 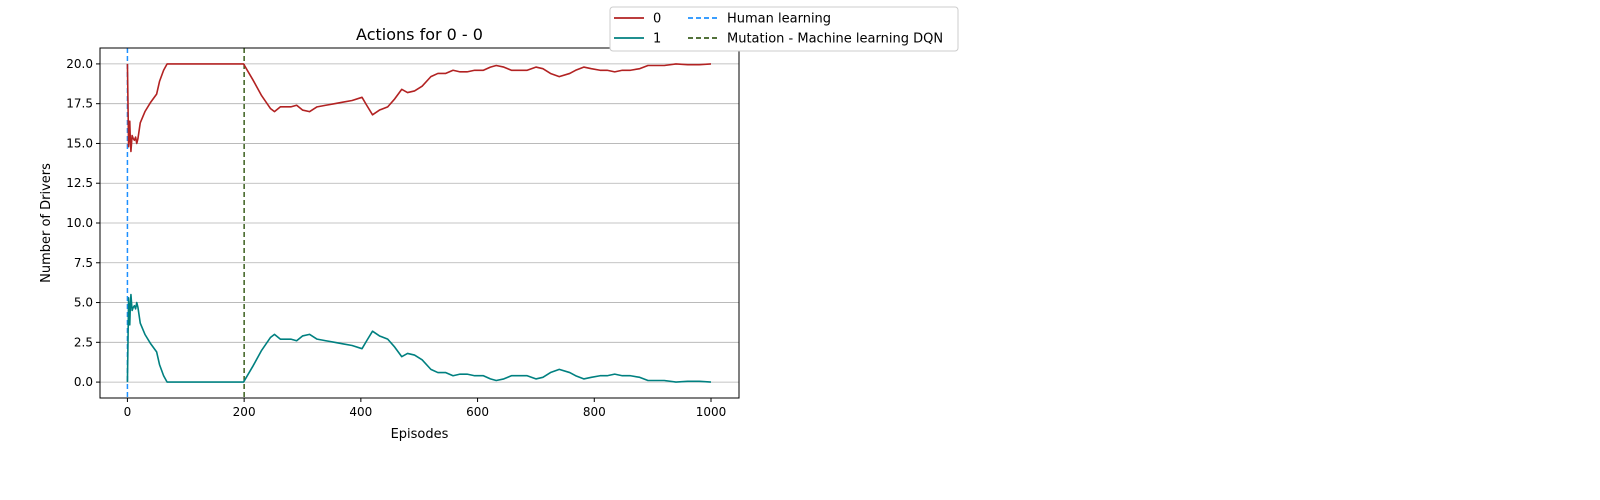 What do you see at coordinates (79, 183) in the screenshot?
I see `y-tick-label: 12.5` at bounding box center [79, 183].